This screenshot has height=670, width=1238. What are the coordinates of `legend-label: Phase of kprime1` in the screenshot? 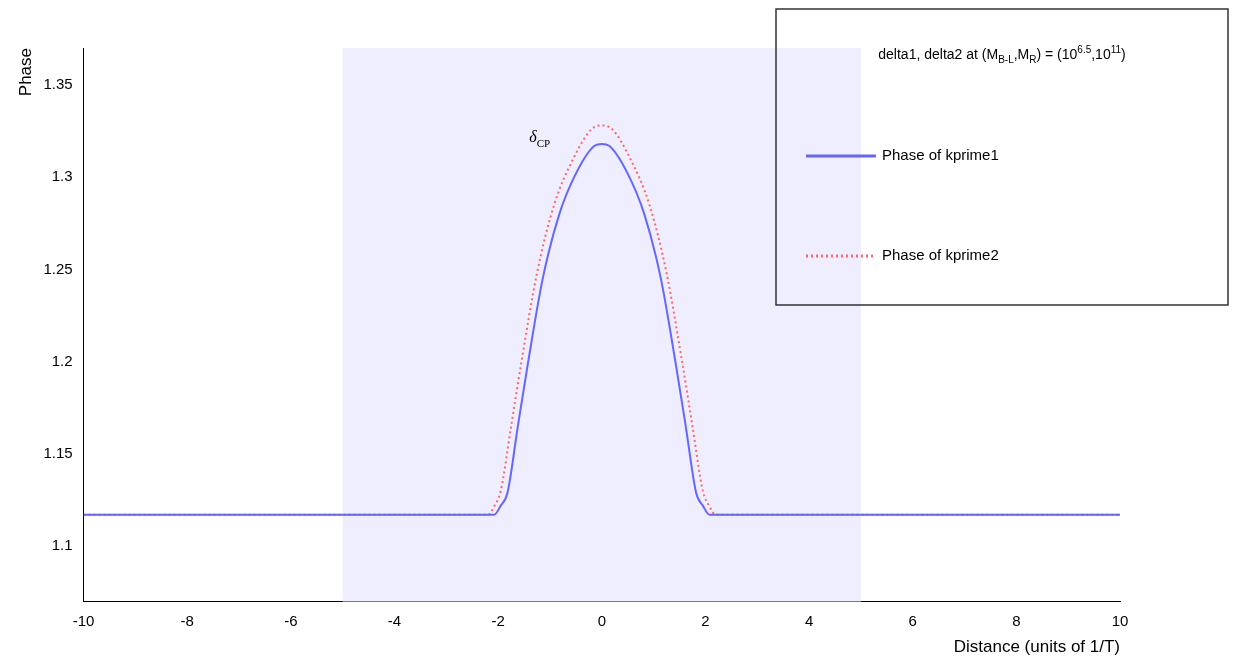 It's located at (940, 155).